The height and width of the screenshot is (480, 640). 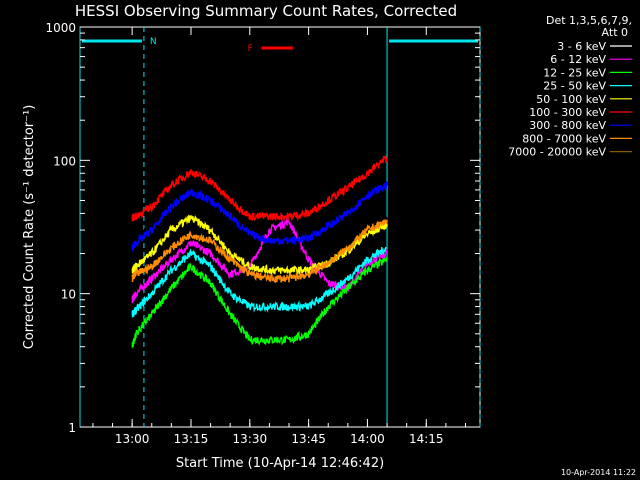 What do you see at coordinates (250, 439) in the screenshot?
I see `x-tick-label-2: 13:30` at bounding box center [250, 439].